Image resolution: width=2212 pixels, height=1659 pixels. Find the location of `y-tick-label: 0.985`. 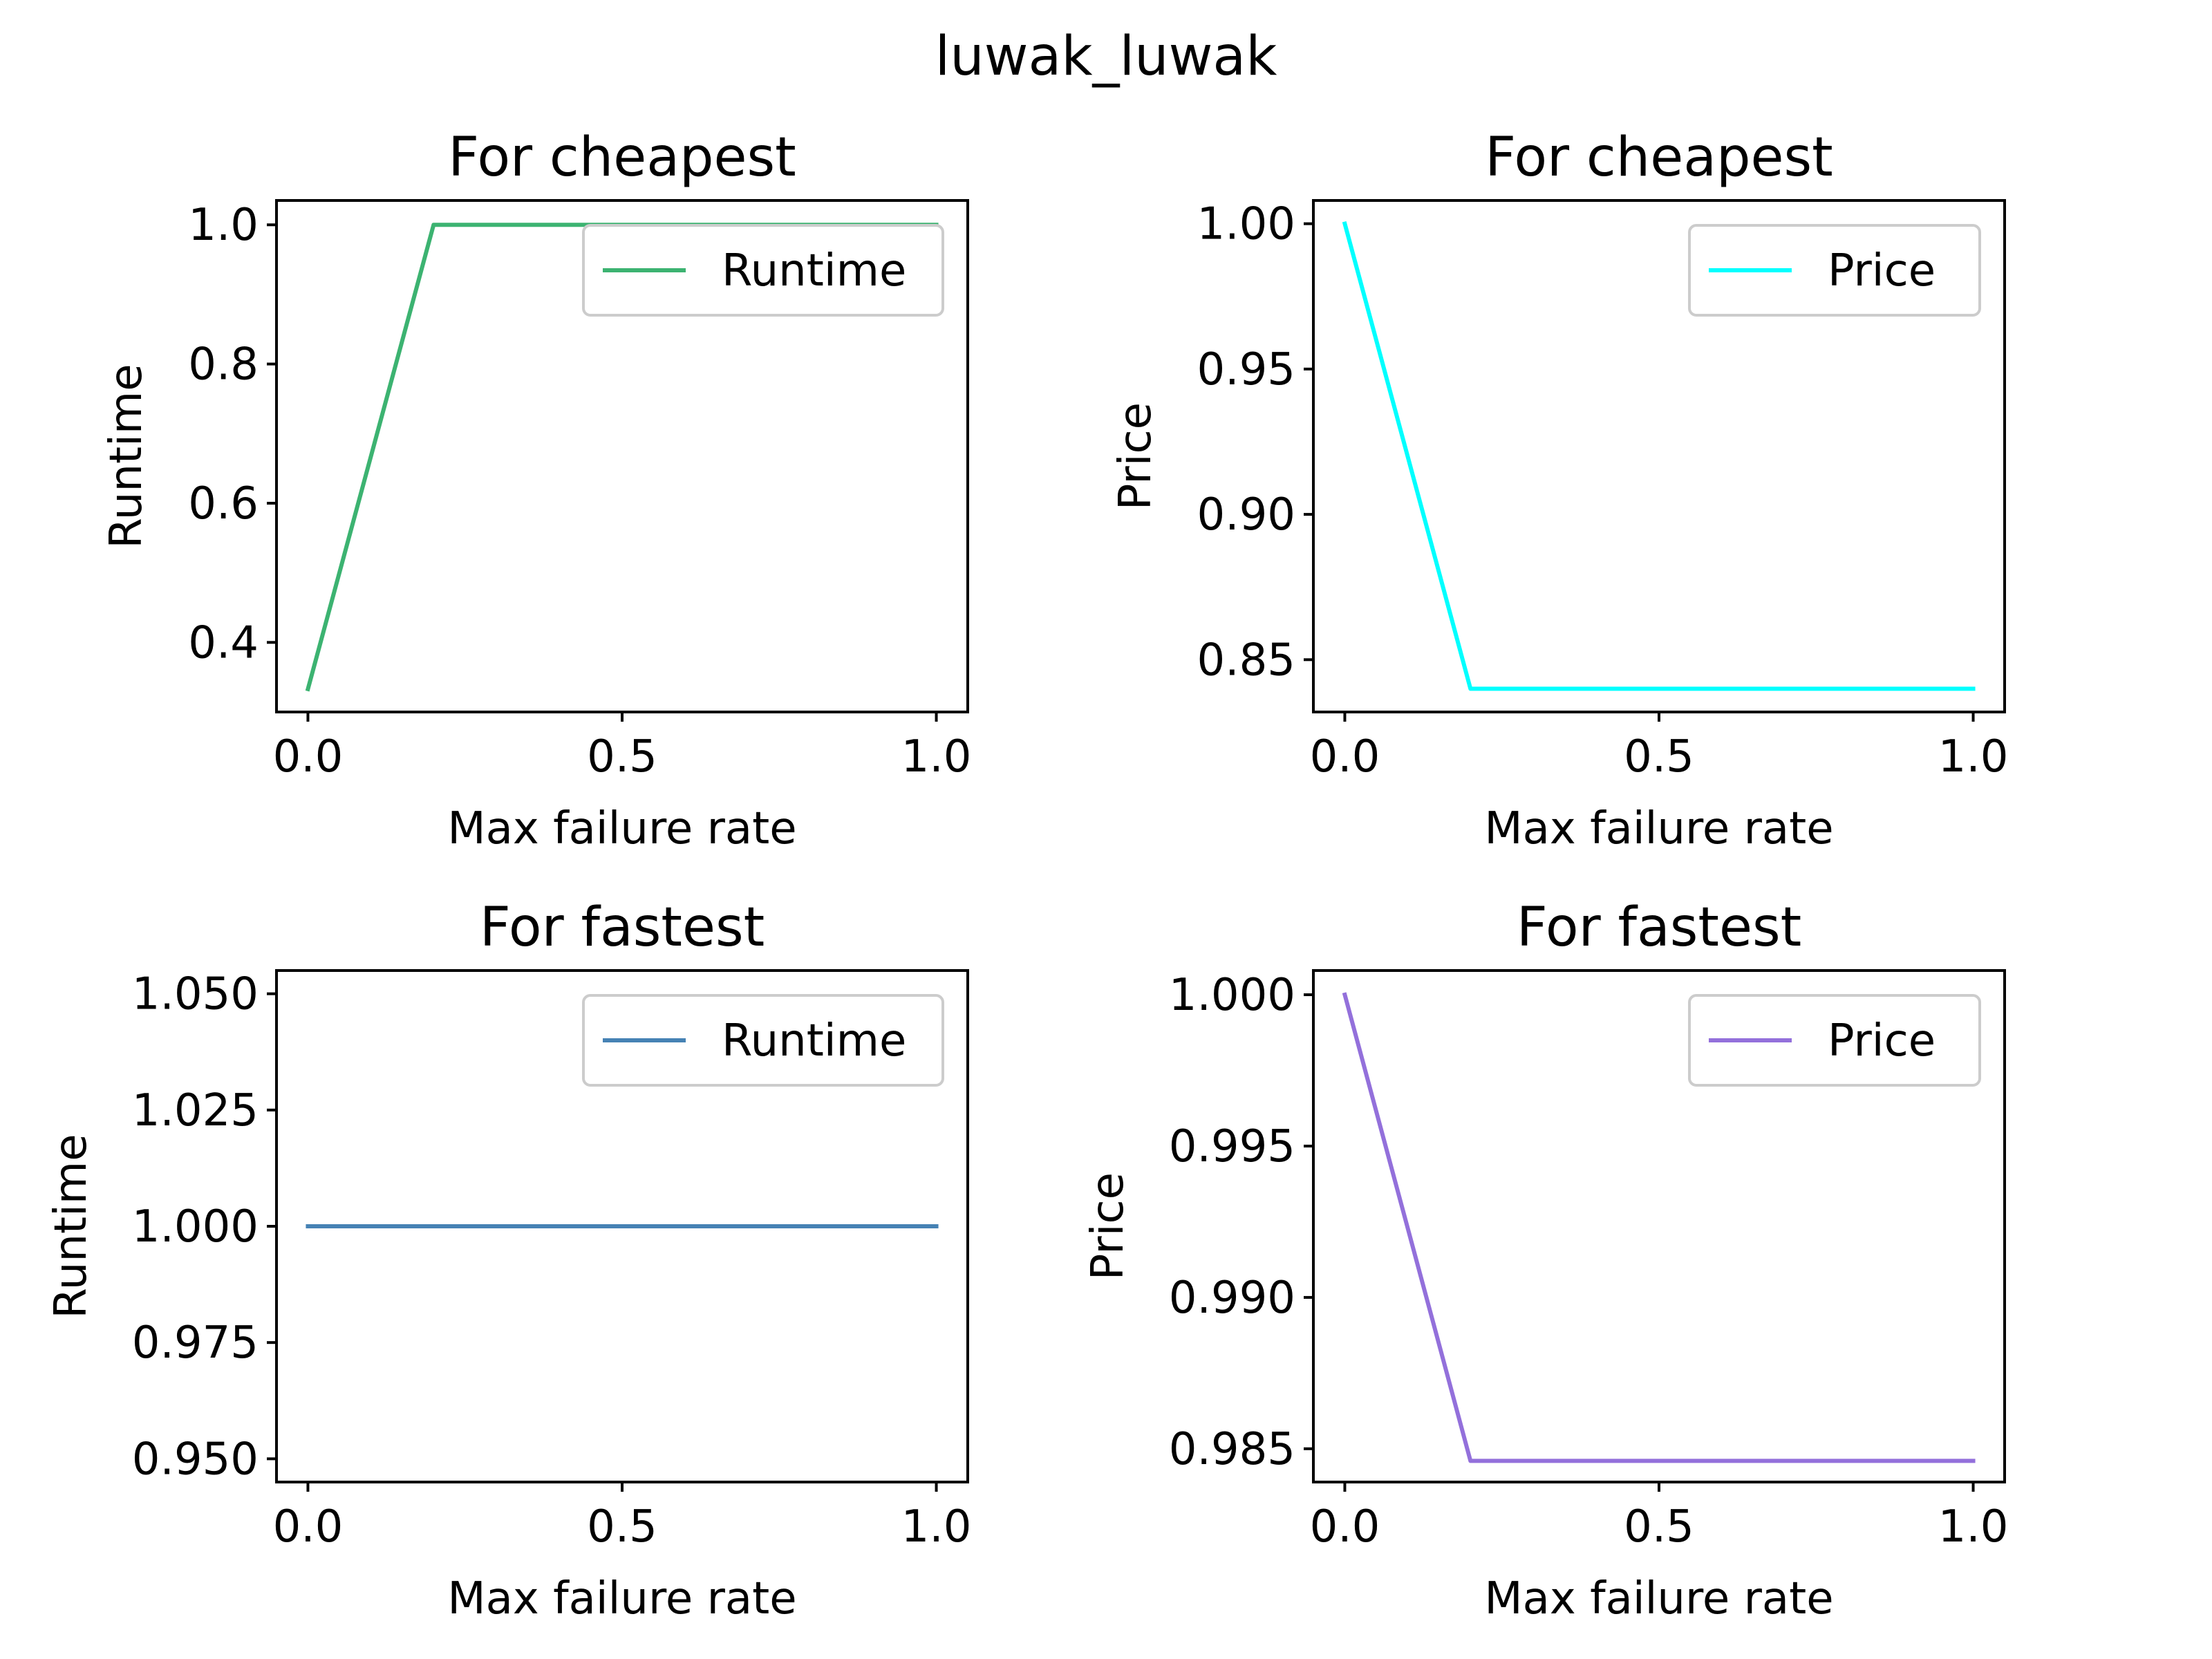

y-tick-label: 0.985 is located at coordinates (1232, 1450).